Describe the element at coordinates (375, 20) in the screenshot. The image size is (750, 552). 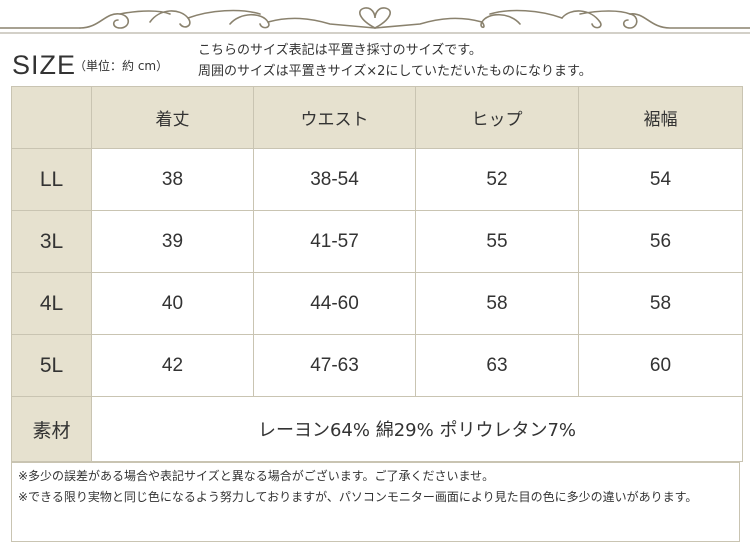
I see `decorative-scroll-border` at that location.